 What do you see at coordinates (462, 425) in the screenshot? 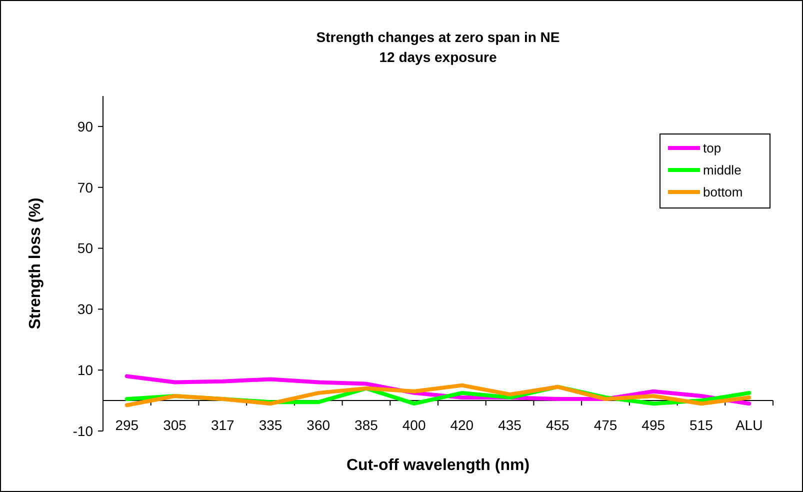
I see `x-tick-label: 420` at bounding box center [462, 425].